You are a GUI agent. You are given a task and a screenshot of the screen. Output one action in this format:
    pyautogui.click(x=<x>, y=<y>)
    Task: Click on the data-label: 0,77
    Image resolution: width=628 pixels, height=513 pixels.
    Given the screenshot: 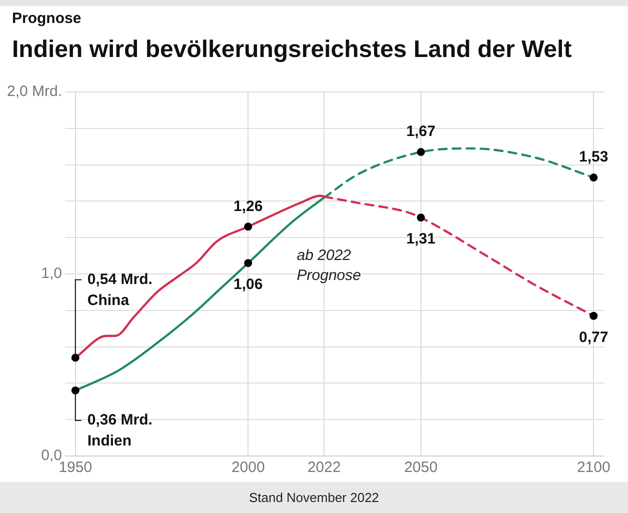 What is the action you would take?
    pyautogui.click(x=593, y=337)
    